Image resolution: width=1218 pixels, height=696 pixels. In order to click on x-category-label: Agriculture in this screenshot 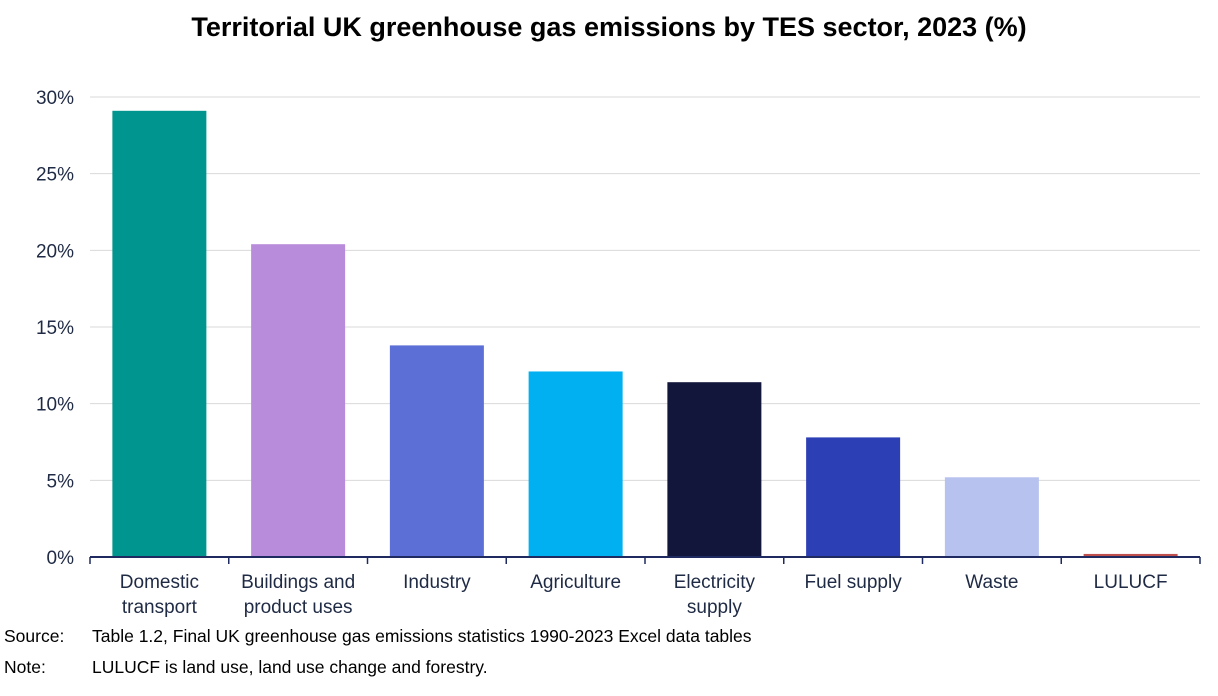, I will do `click(575, 582)`.